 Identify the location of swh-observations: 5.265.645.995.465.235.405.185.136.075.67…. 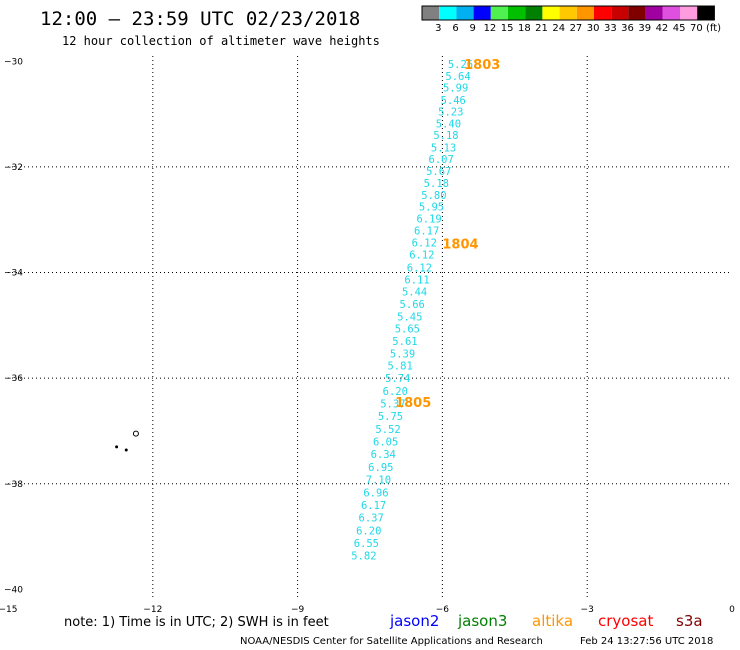
(412, 311).